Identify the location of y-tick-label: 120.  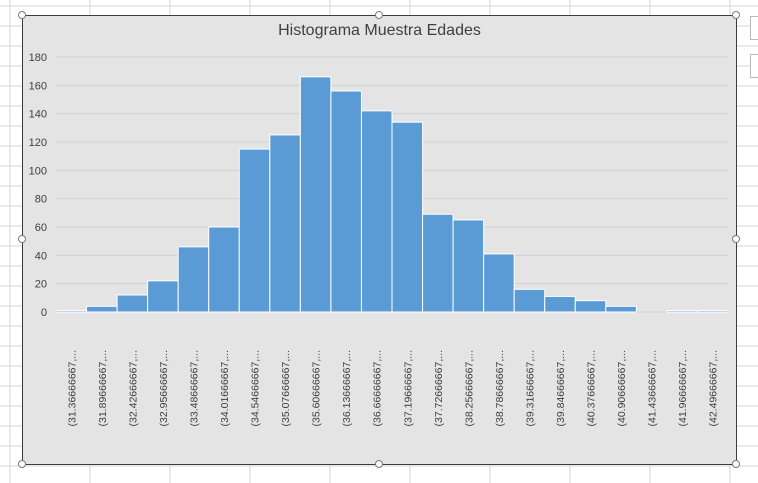
(38, 143).